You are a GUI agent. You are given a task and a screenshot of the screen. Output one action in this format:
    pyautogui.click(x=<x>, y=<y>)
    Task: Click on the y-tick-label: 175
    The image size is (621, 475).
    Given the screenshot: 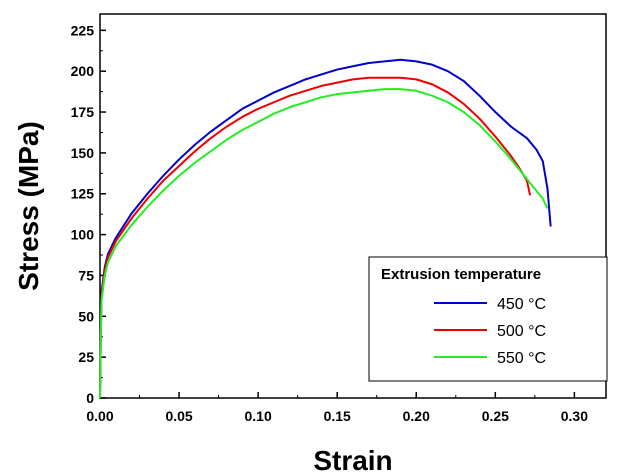 What is the action you would take?
    pyautogui.click(x=83, y=112)
    